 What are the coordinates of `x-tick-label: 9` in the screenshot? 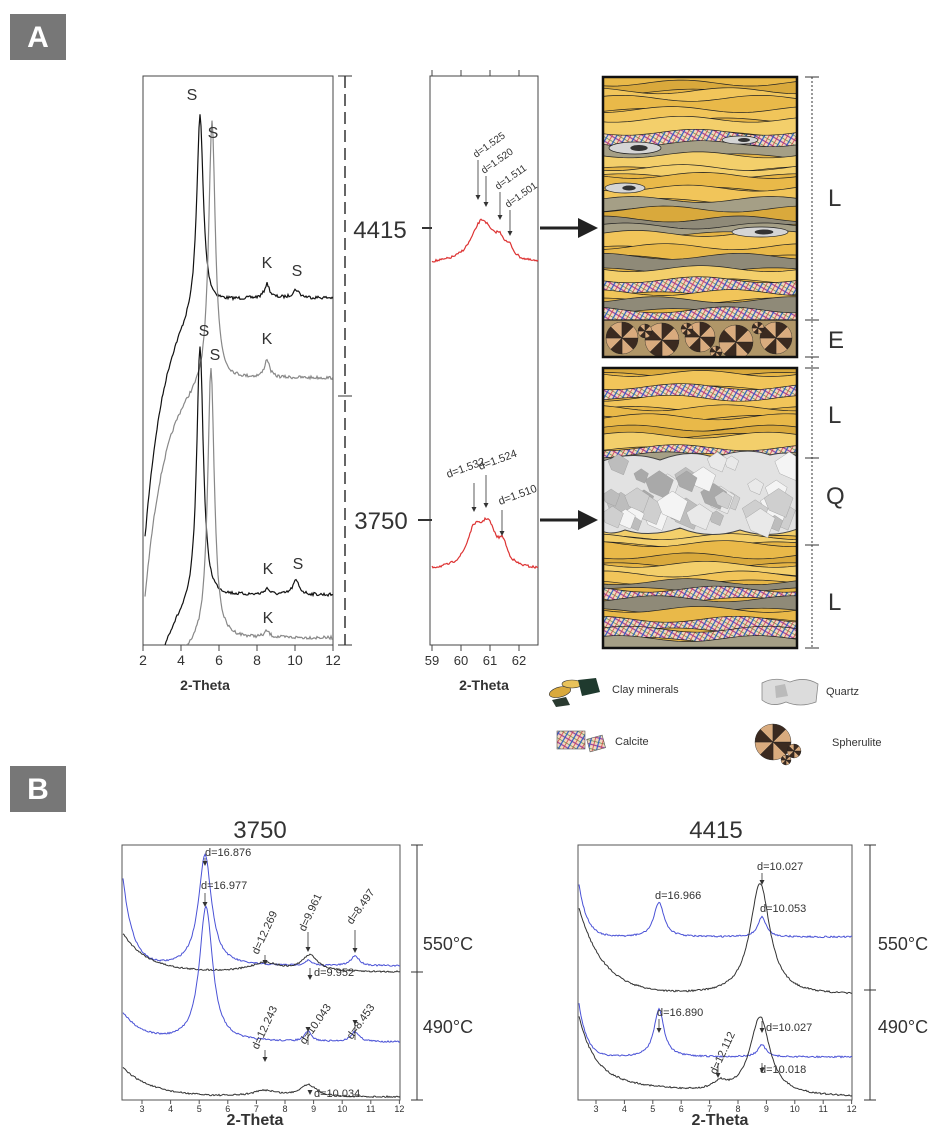 It's located at (766, 1109).